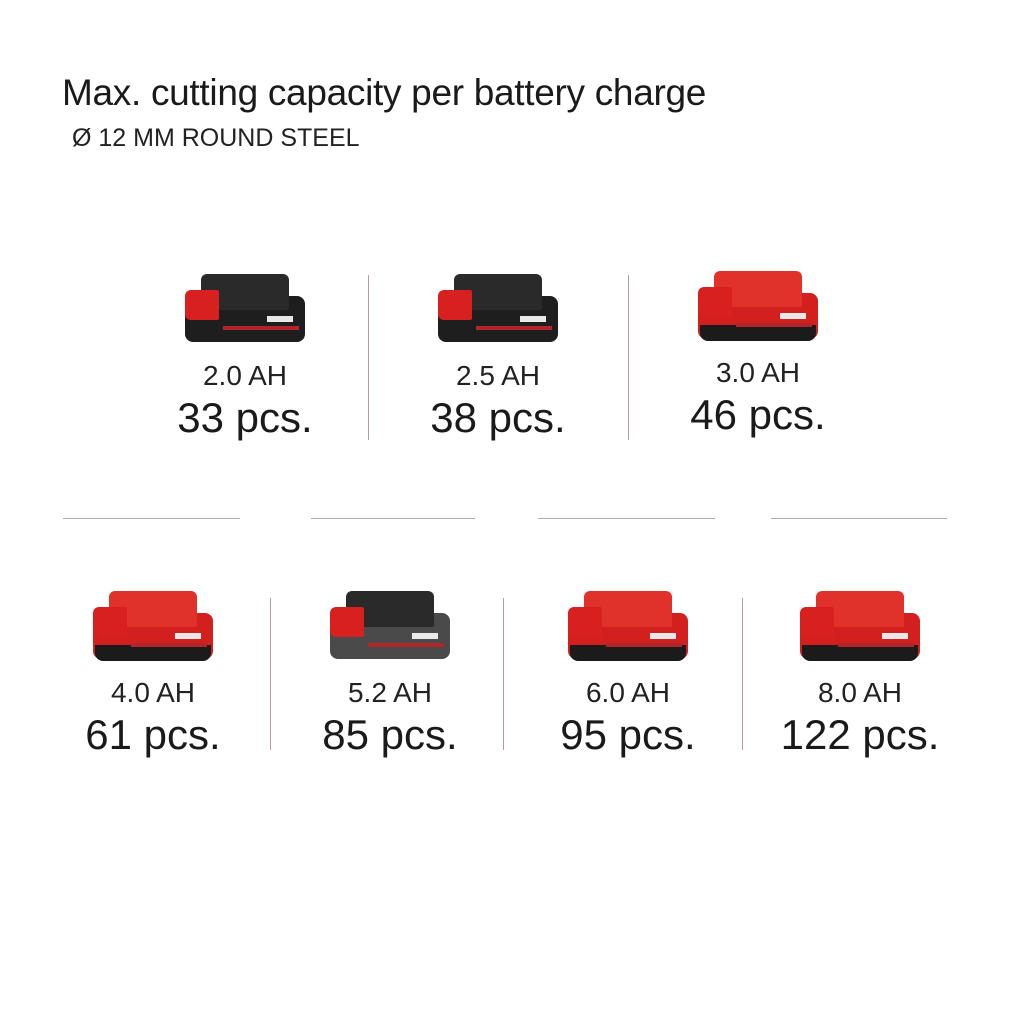 The width and height of the screenshot is (1010, 1010). I want to click on cut-count: 33 pcs., so click(245, 417).